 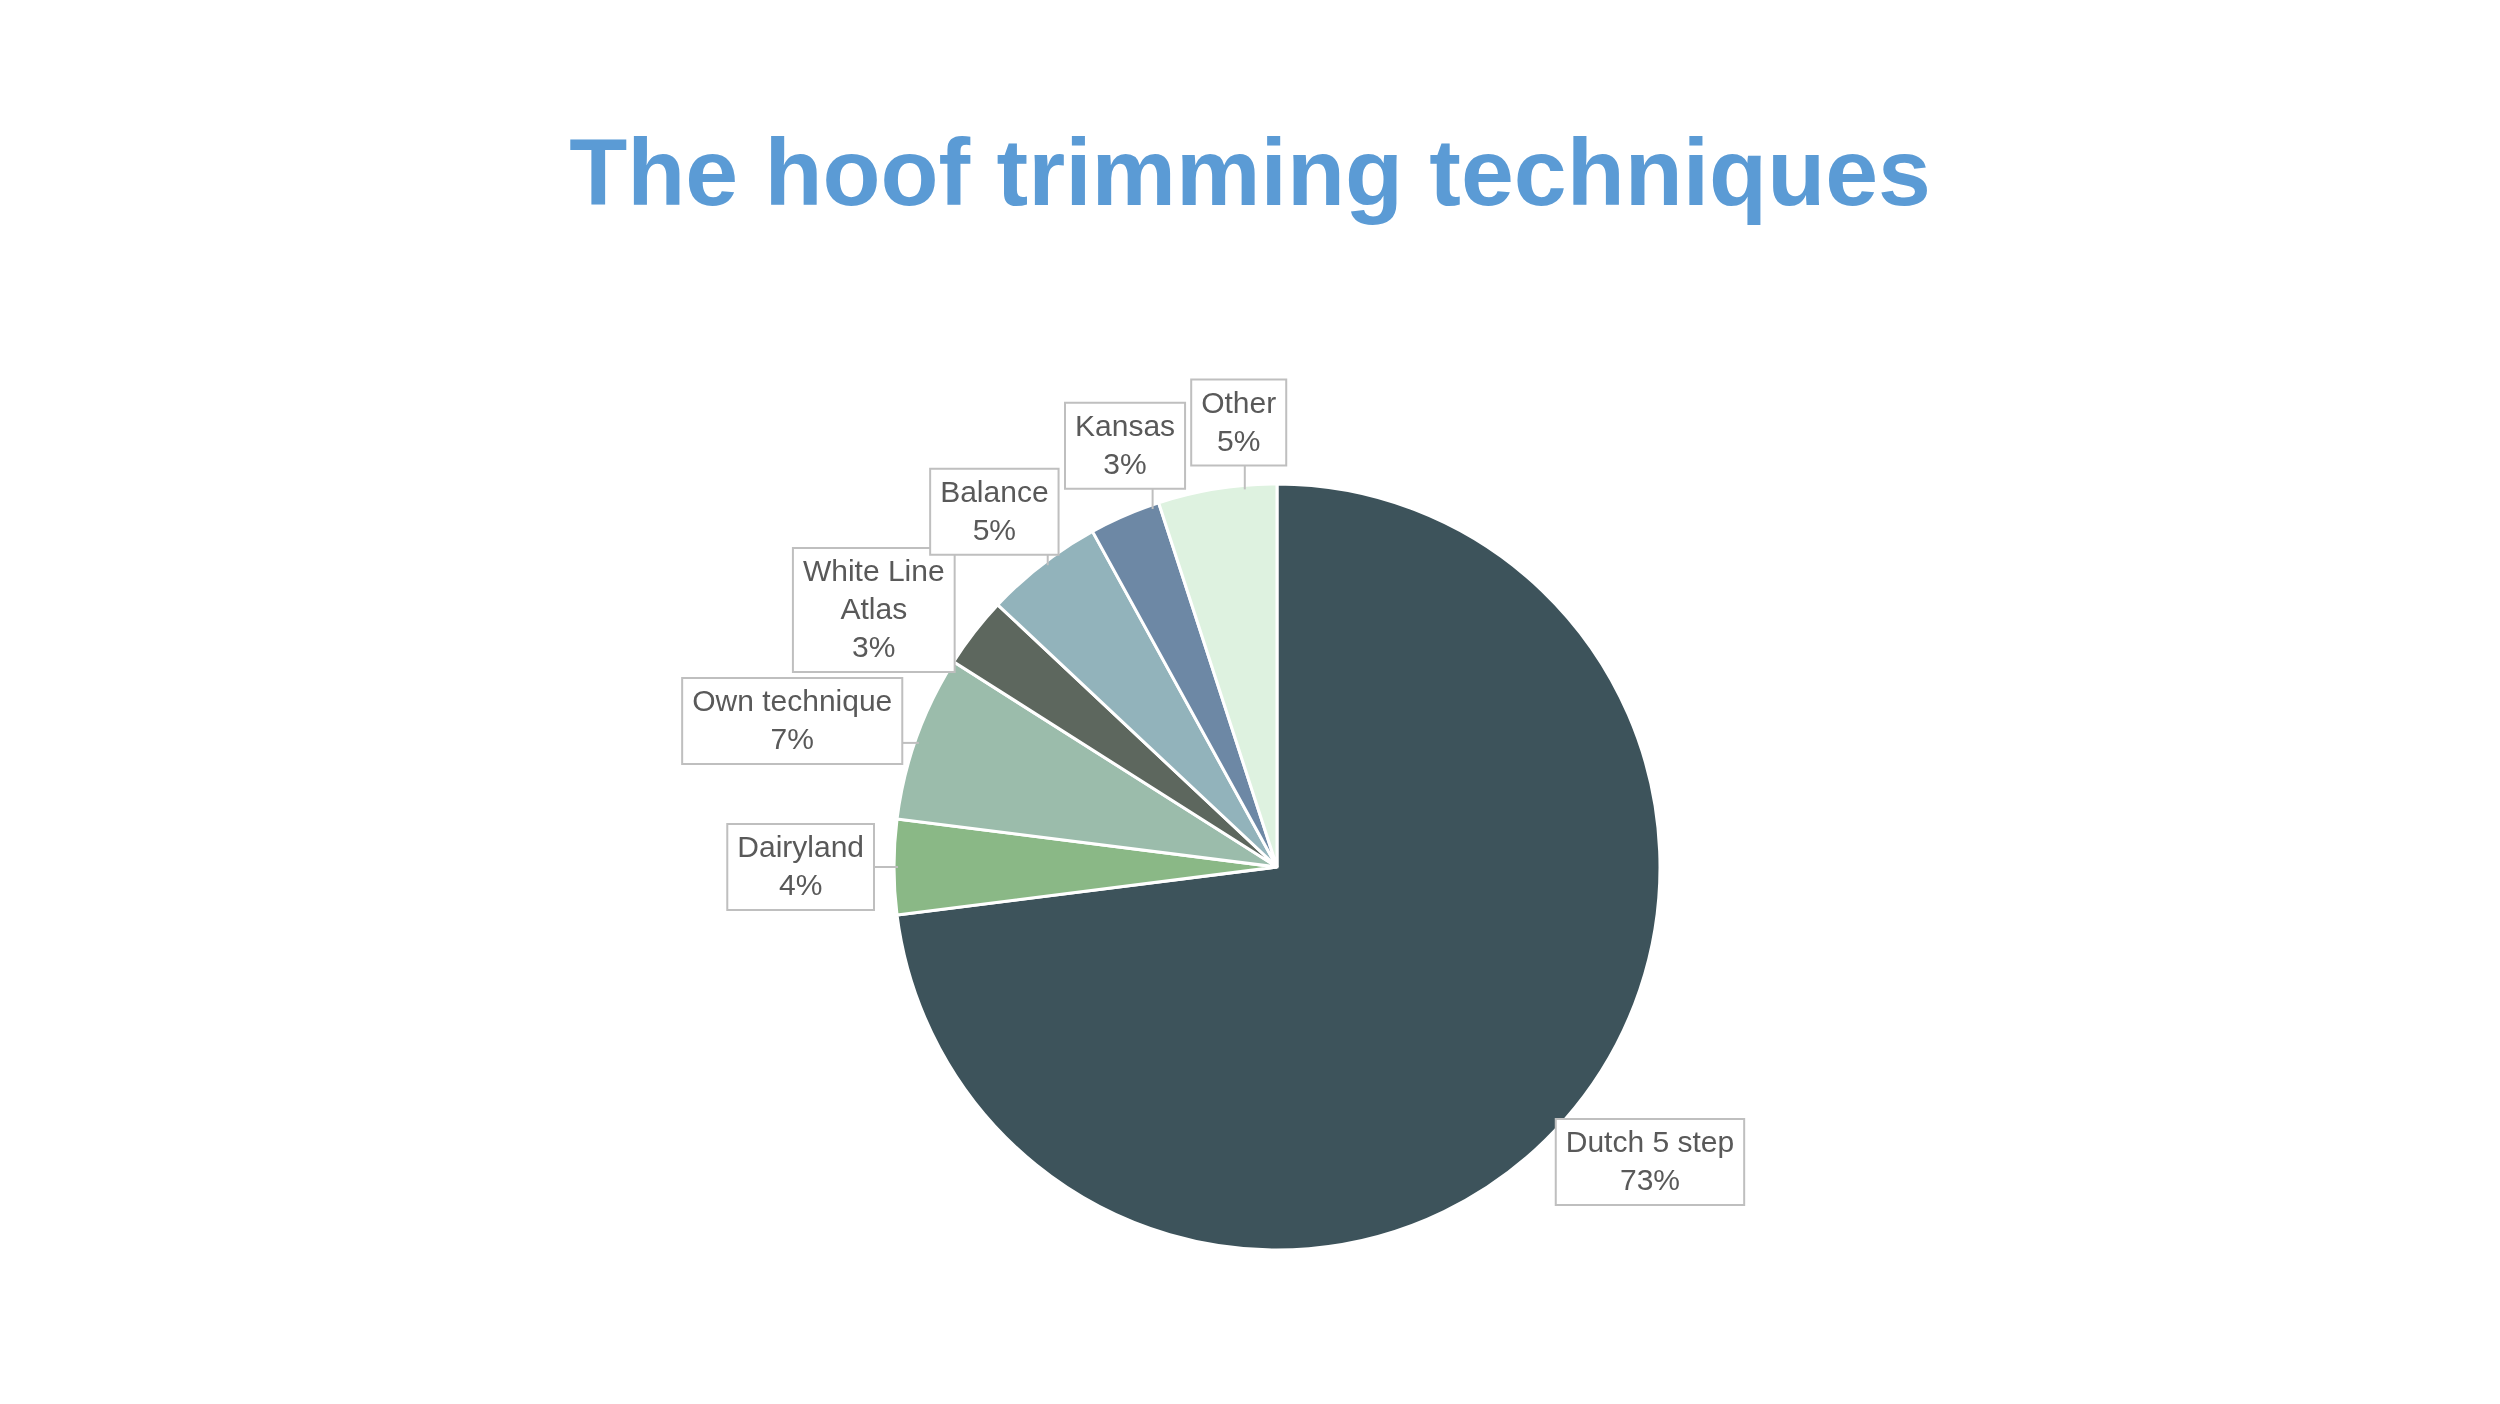 What do you see at coordinates (1649, 1179) in the screenshot?
I see `data-label: 73%` at bounding box center [1649, 1179].